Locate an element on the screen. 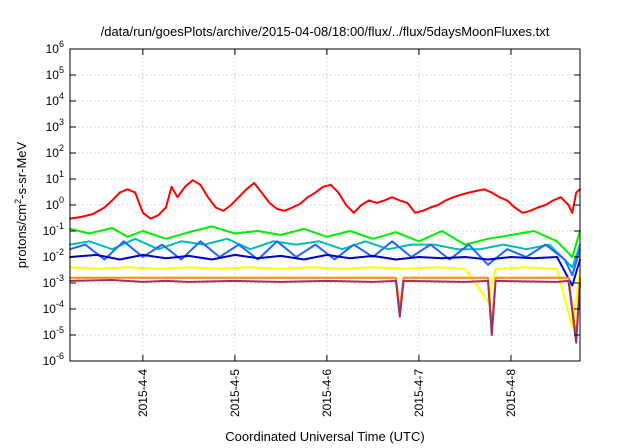  y-tick-label: 10⁰ is located at coordinates (55, 203).